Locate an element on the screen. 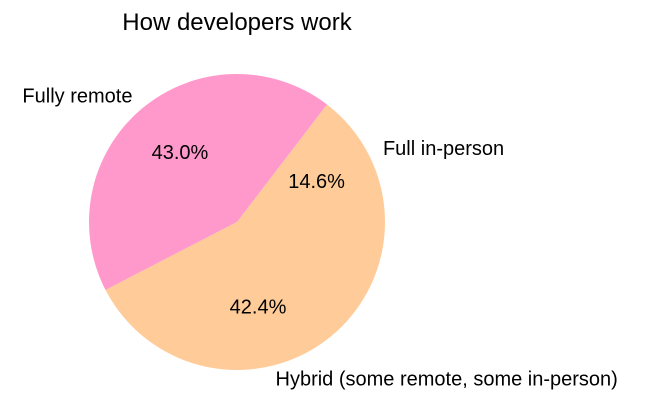  slice-label-fully-remote: Fully remote is located at coordinates (77, 96).